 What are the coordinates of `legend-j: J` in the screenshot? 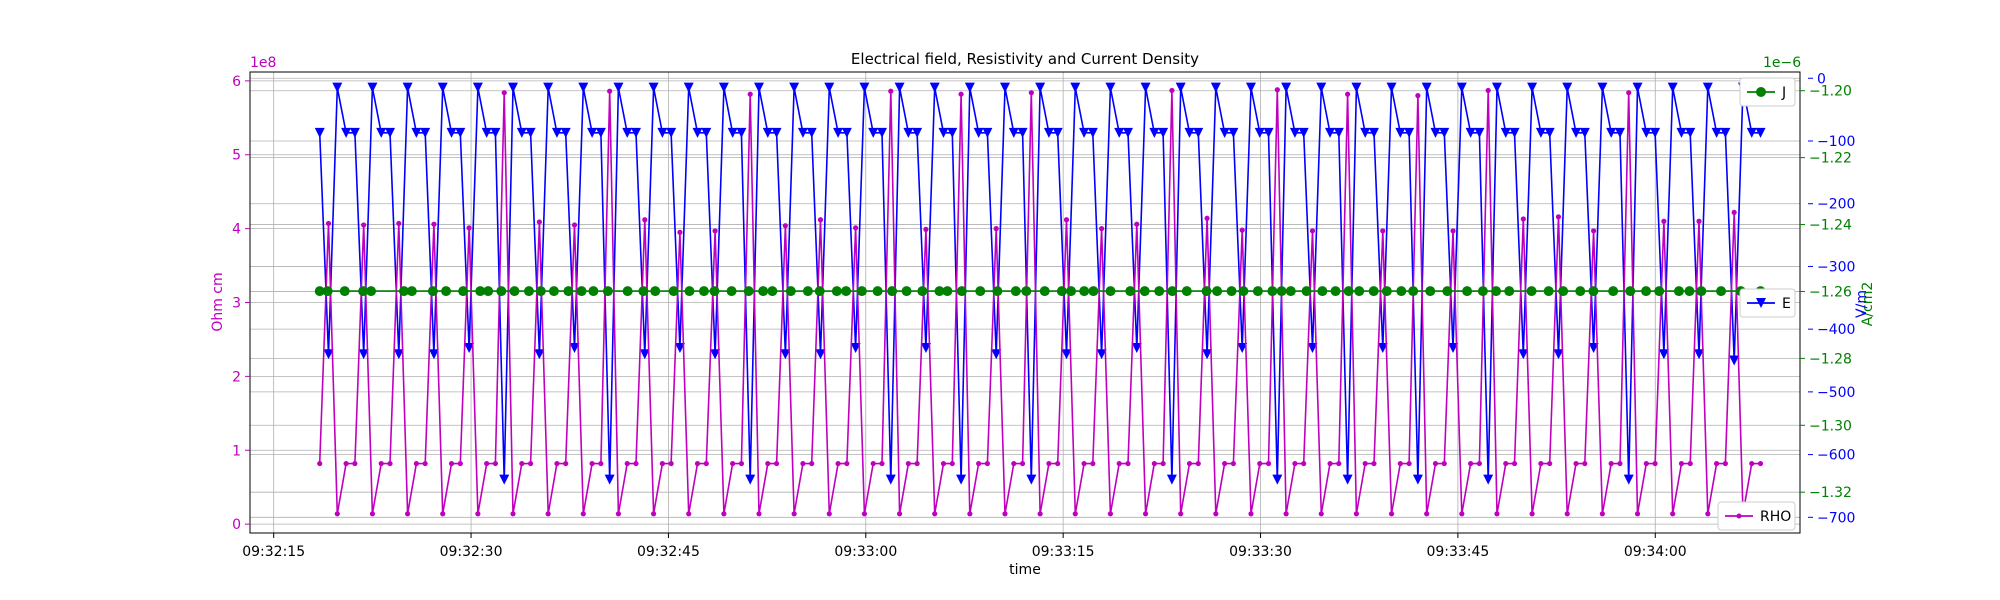 It's located at (1767, 92).